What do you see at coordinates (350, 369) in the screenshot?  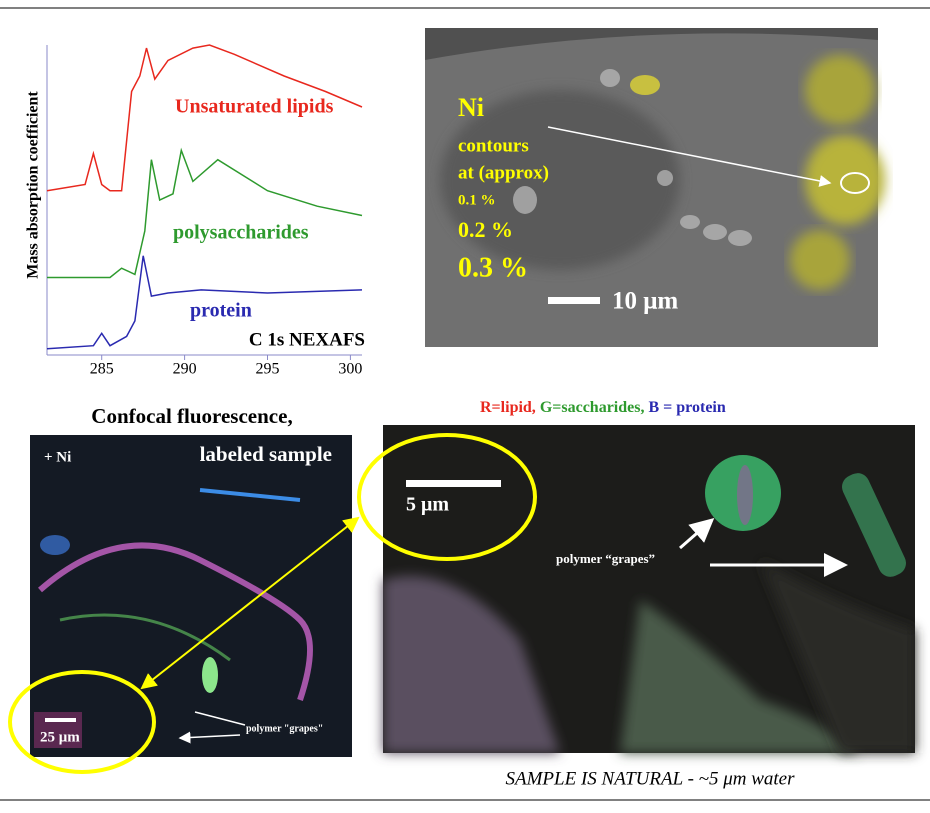 I see `x-tick-label: 300` at bounding box center [350, 369].